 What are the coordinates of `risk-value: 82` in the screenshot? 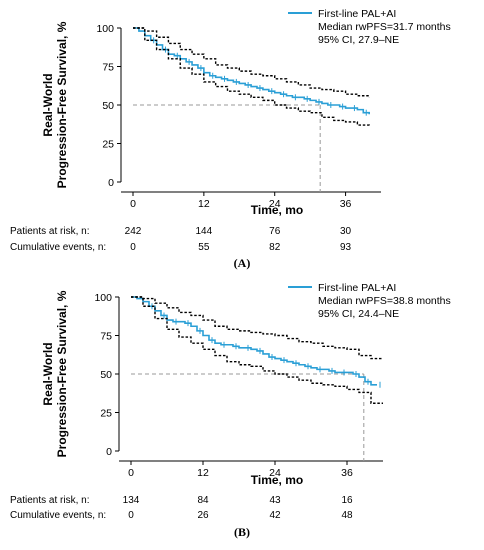 It's located at (275, 247).